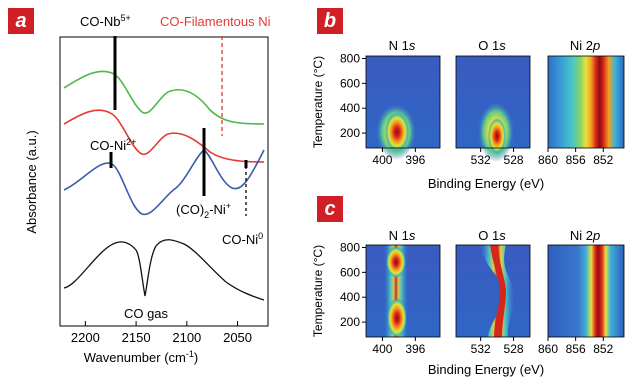  Describe the element at coordinates (514, 160) in the screenshot. I see `panel_b-xtick-label: 528` at that location.